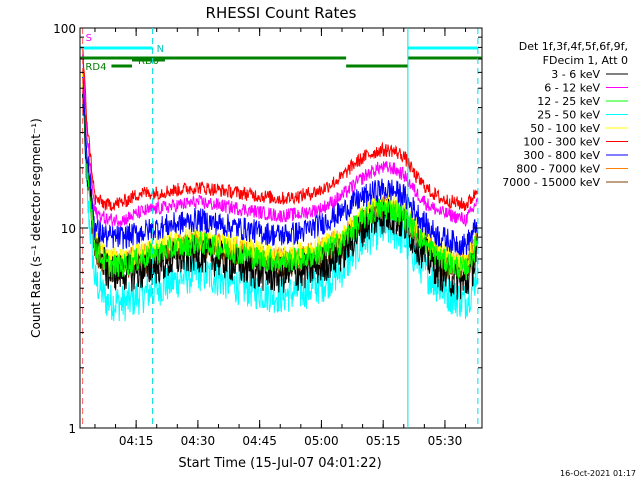 This screenshot has height=480, width=640. I want to click on legend-entry-label: 100 - 300 keV, so click(561, 142).